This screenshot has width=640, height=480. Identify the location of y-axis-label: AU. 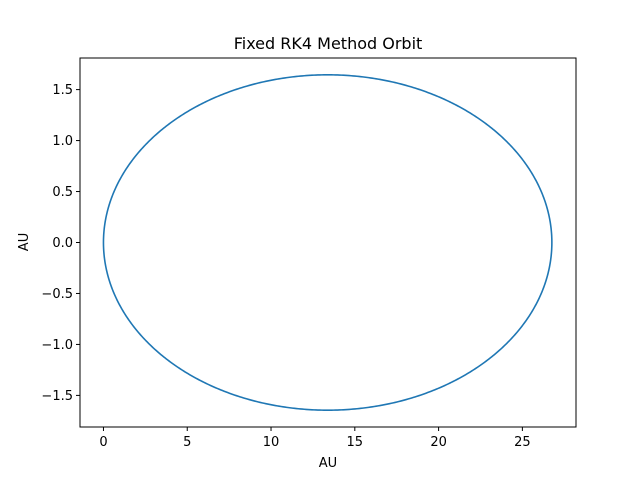
(24, 242).